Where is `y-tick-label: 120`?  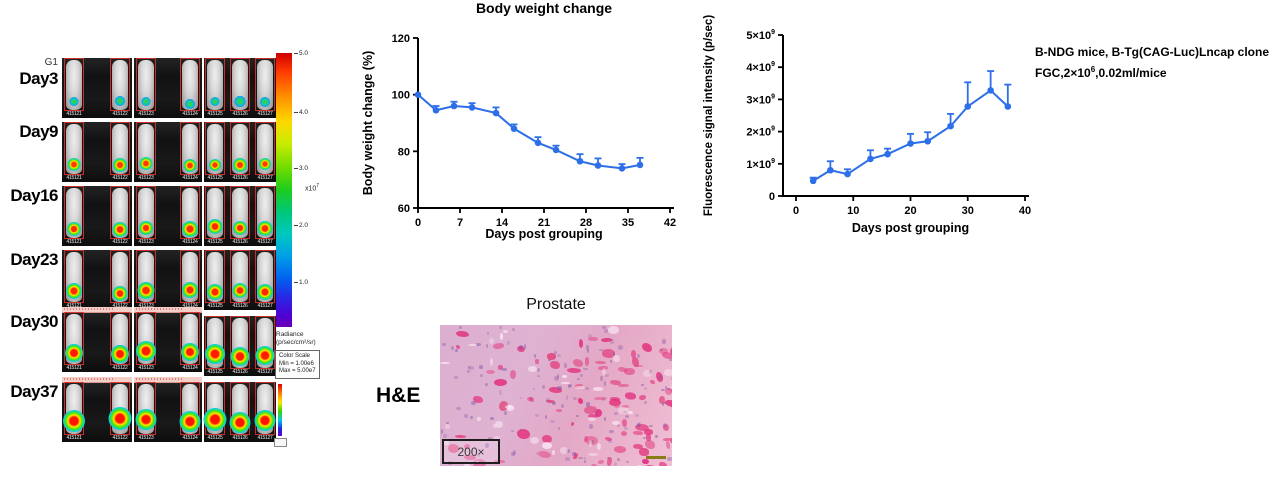
y-tick-label: 120 is located at coordinates (401, 39).